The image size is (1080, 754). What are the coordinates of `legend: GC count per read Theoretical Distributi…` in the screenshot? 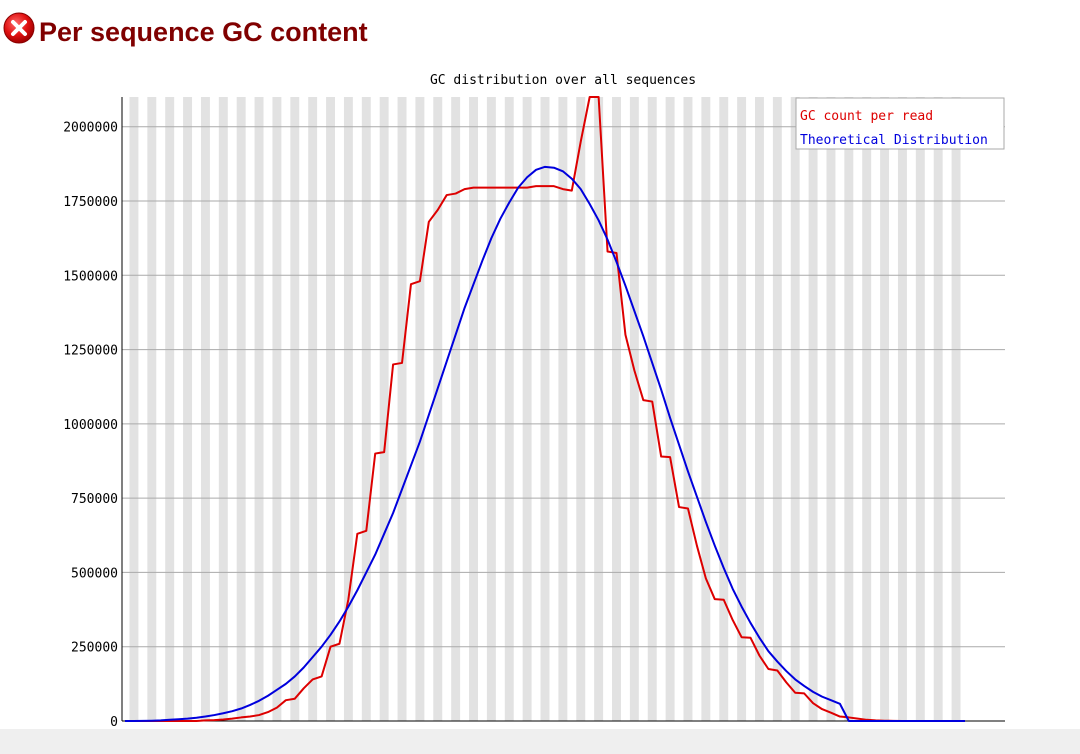 It's located at (900, 123).